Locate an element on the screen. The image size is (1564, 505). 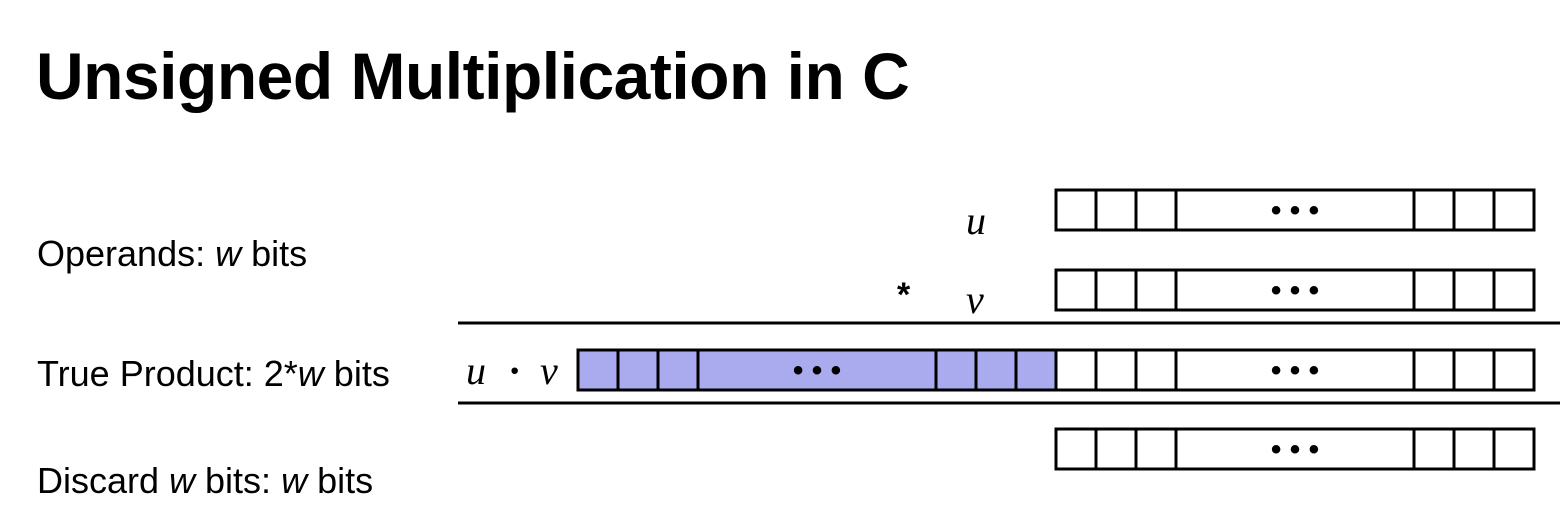
register-u: • • • is located at coordinates (1295, 210).